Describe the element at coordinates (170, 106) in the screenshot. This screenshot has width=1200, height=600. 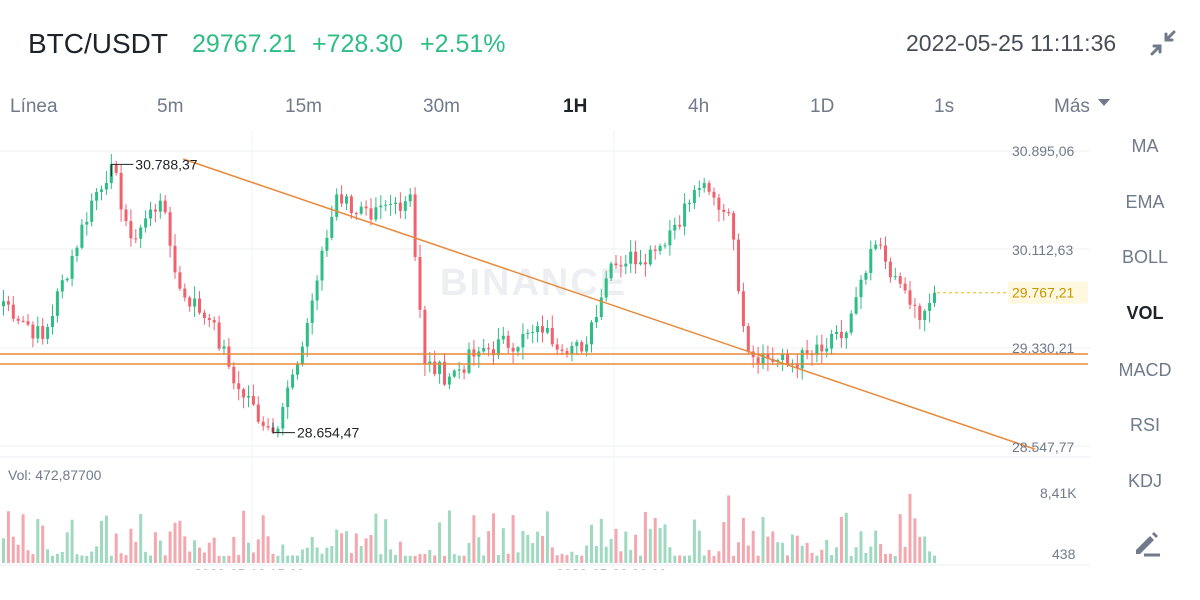
I see `tab-5m: 5m` at that location.